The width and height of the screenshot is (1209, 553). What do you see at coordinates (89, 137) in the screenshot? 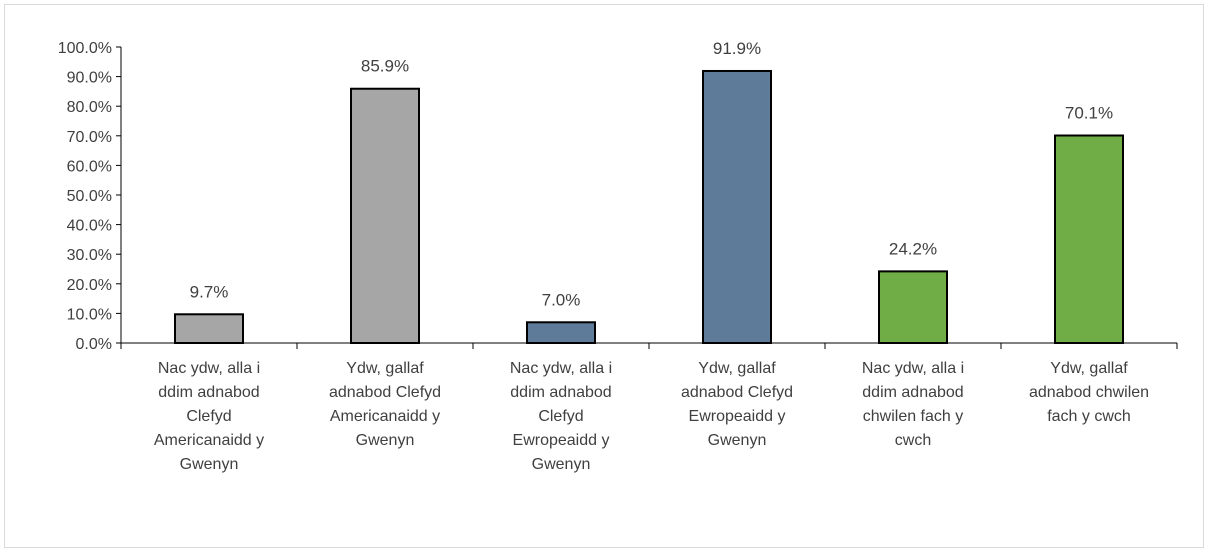
I see `y-tick-label: 70.0%` at bounding box center [89, 137].